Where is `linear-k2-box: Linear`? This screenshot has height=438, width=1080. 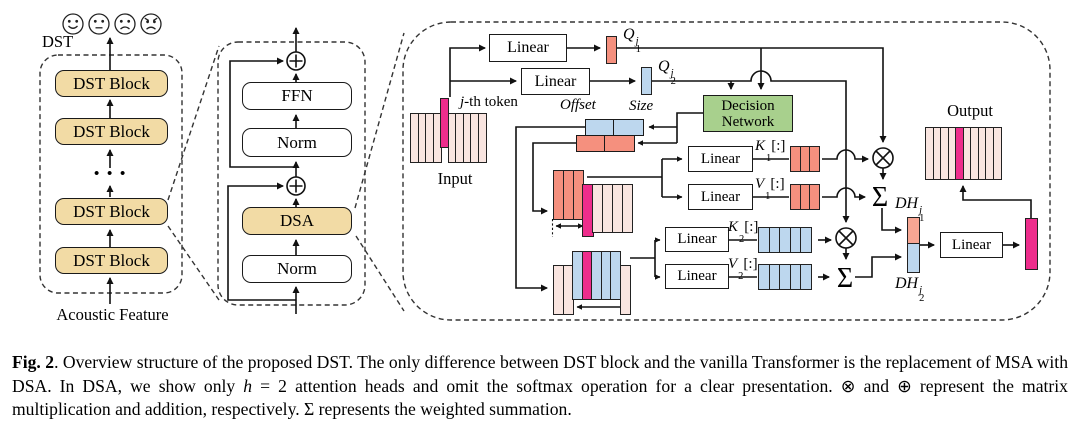 linear-k2-box: Linear is located at coordinates (697, 239).